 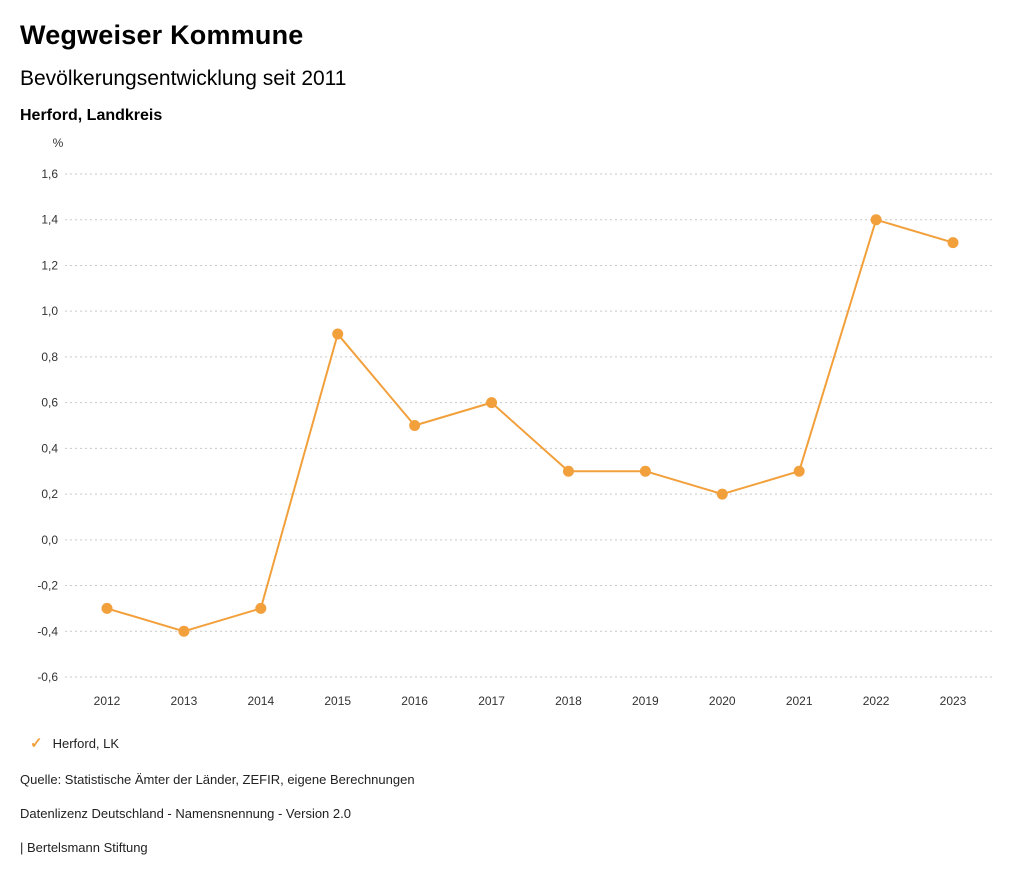 What do you see at coordinates (49, 540) in the screenshot?
I see `y-tick-label: 0,0` at bounding box center [49, 540].